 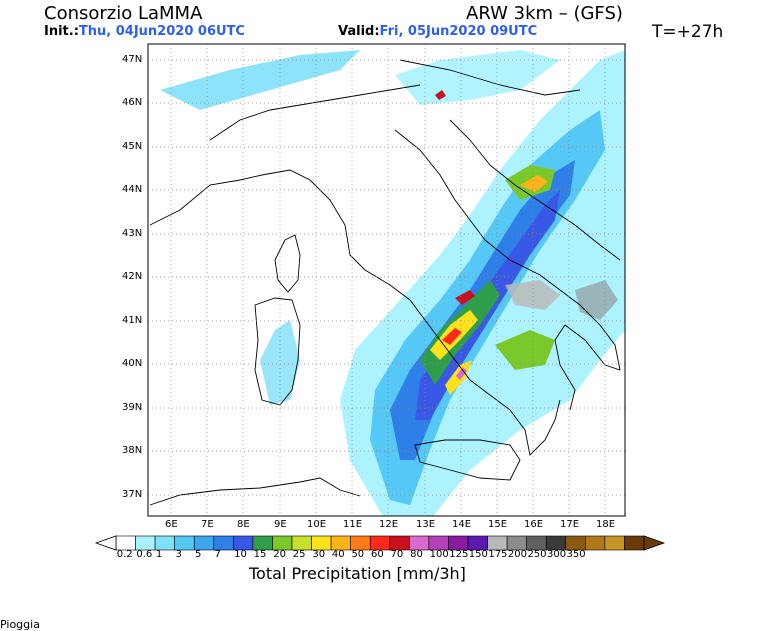 What do you see at coordinates (654, 543) in the screenshot?
I see `colorbar-right-arrow` at bounding box center [654, 543].